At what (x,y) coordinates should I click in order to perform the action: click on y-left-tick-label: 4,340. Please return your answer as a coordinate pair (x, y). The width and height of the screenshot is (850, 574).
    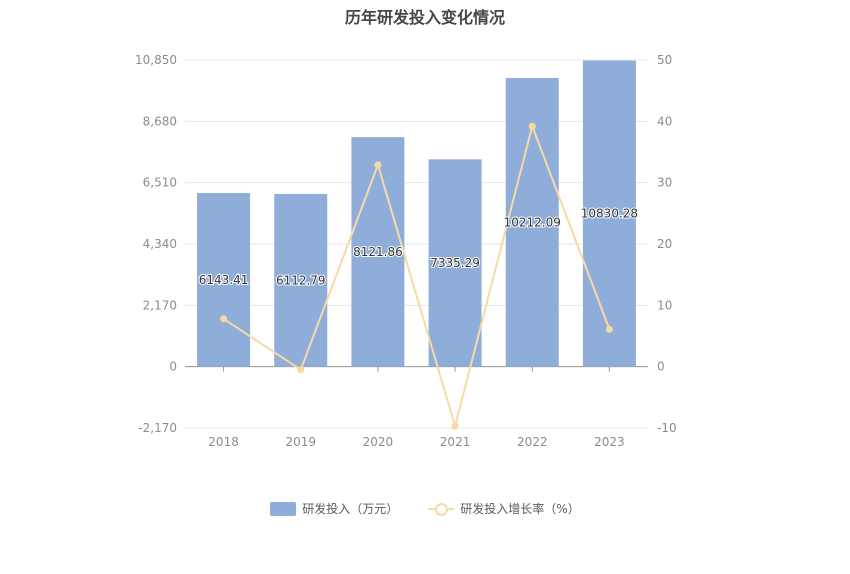
    Looking at the image, I should click on (160, 244).